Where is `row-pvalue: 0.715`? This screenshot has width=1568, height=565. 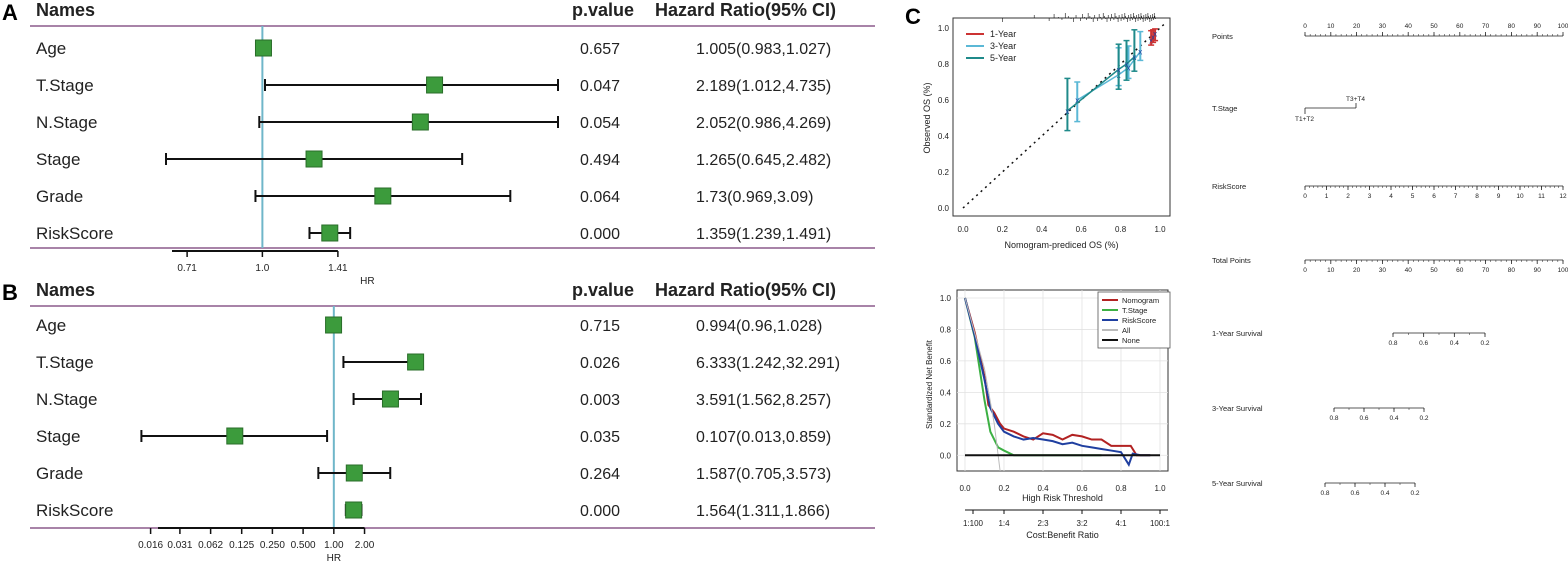
row-pvalue: 0.715 is located at coordinates (600, 326).